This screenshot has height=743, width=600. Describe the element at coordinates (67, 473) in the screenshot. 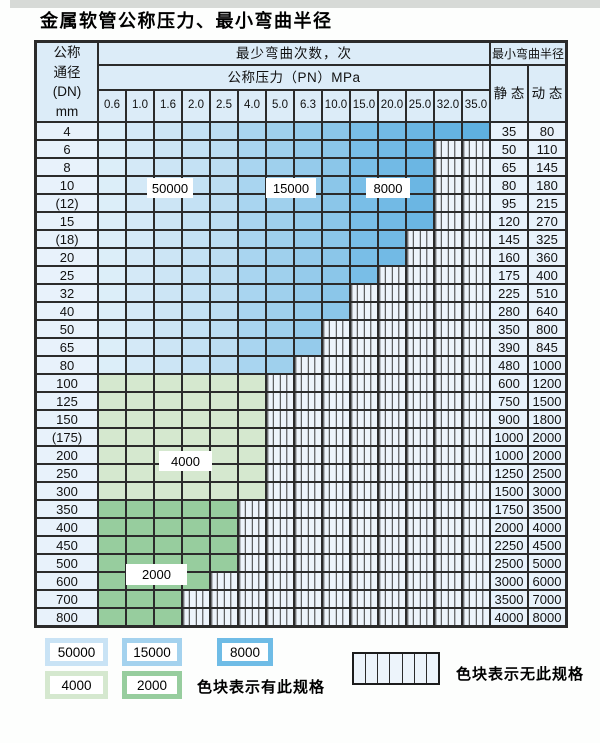

I see `dn-cell: 250` at that location.